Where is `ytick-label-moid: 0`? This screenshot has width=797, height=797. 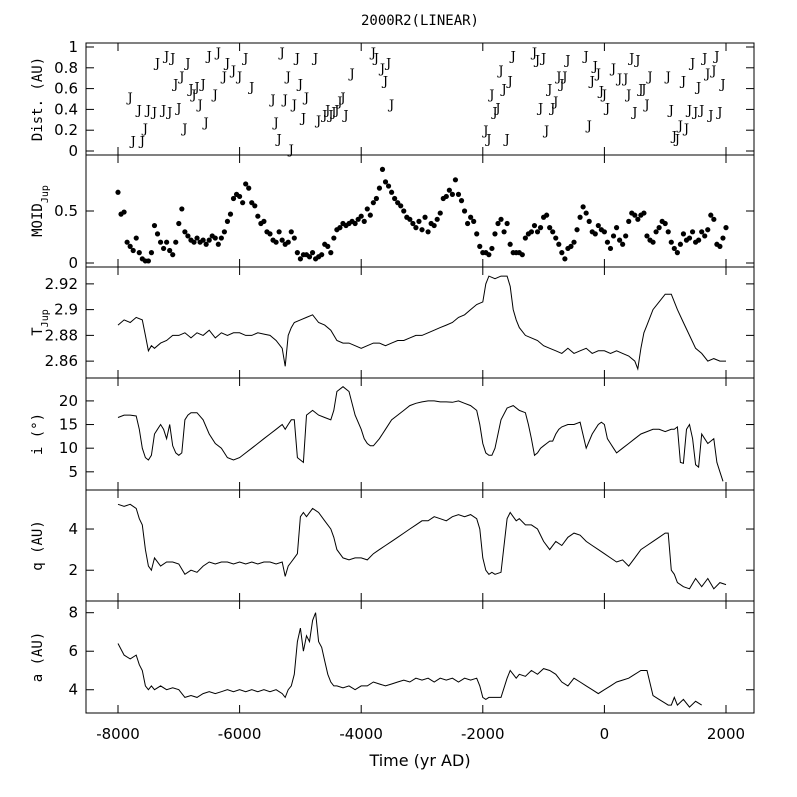
ytick-label-moid: 0 is located at coordinates (73, 263).